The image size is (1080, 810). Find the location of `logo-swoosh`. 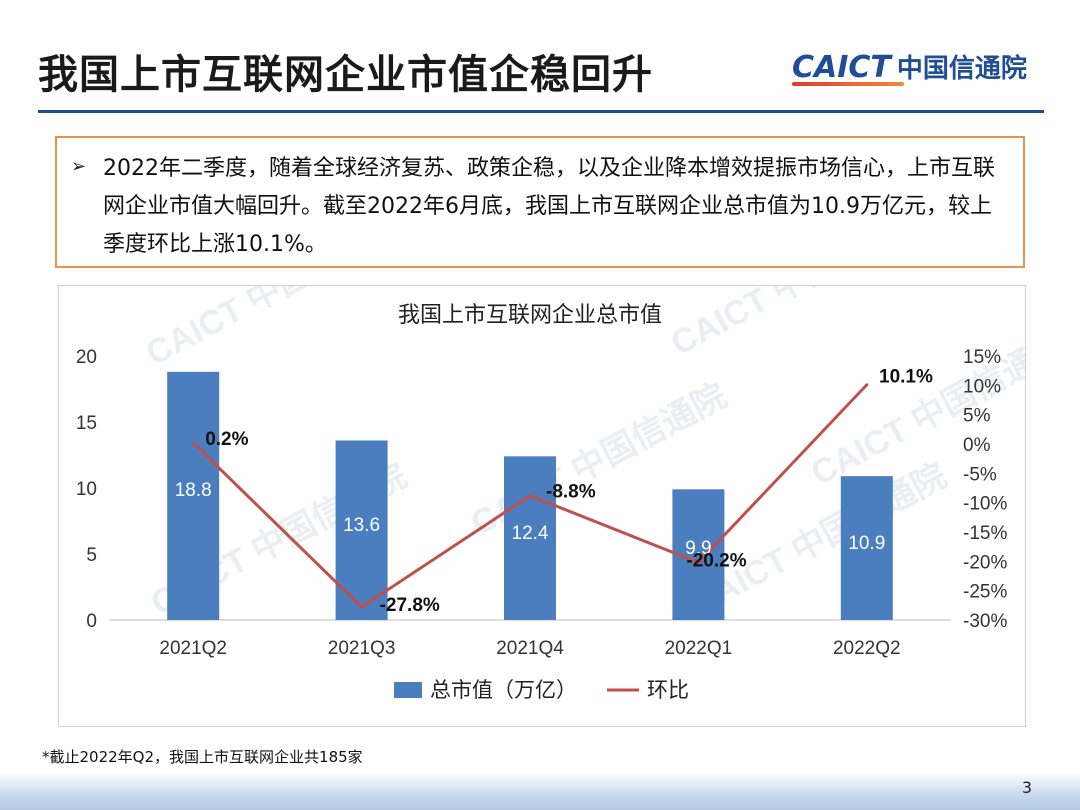

logo-swoosh is located at coordinates (848, 84).